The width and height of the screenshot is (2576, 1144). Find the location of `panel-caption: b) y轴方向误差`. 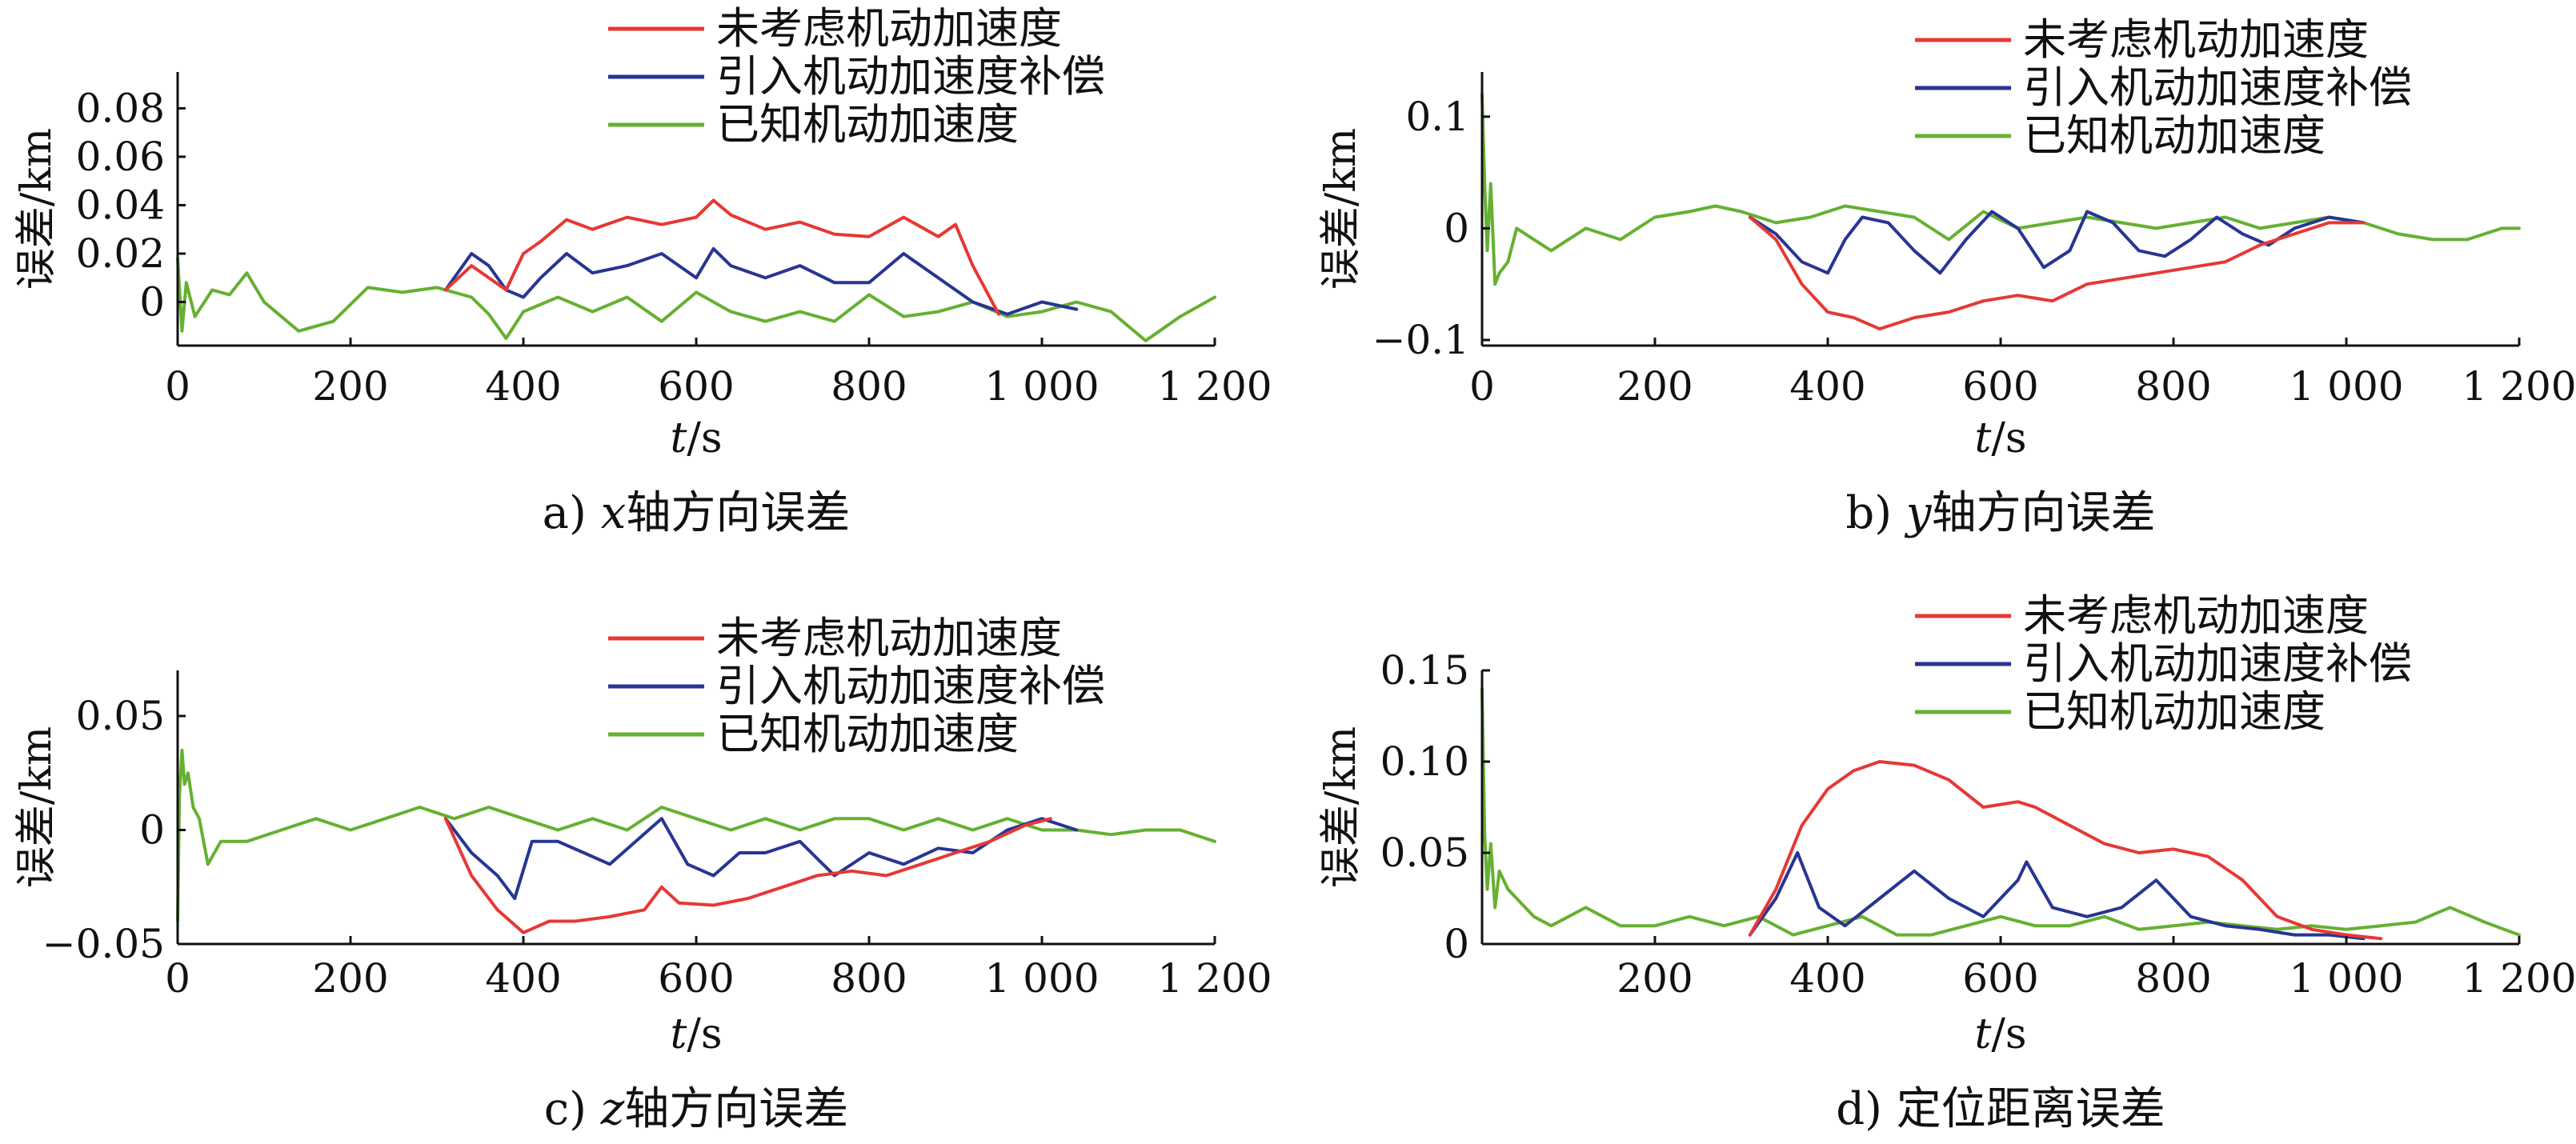

panel-caption: b) y轴方向误差 is located at coordinates (2000, 513).